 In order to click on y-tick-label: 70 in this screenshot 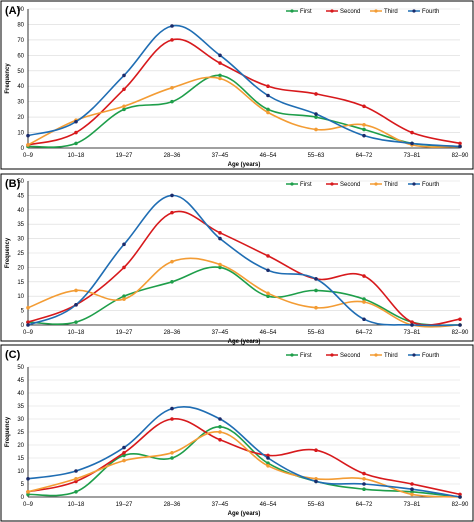, I will do `click(20, 41)`.